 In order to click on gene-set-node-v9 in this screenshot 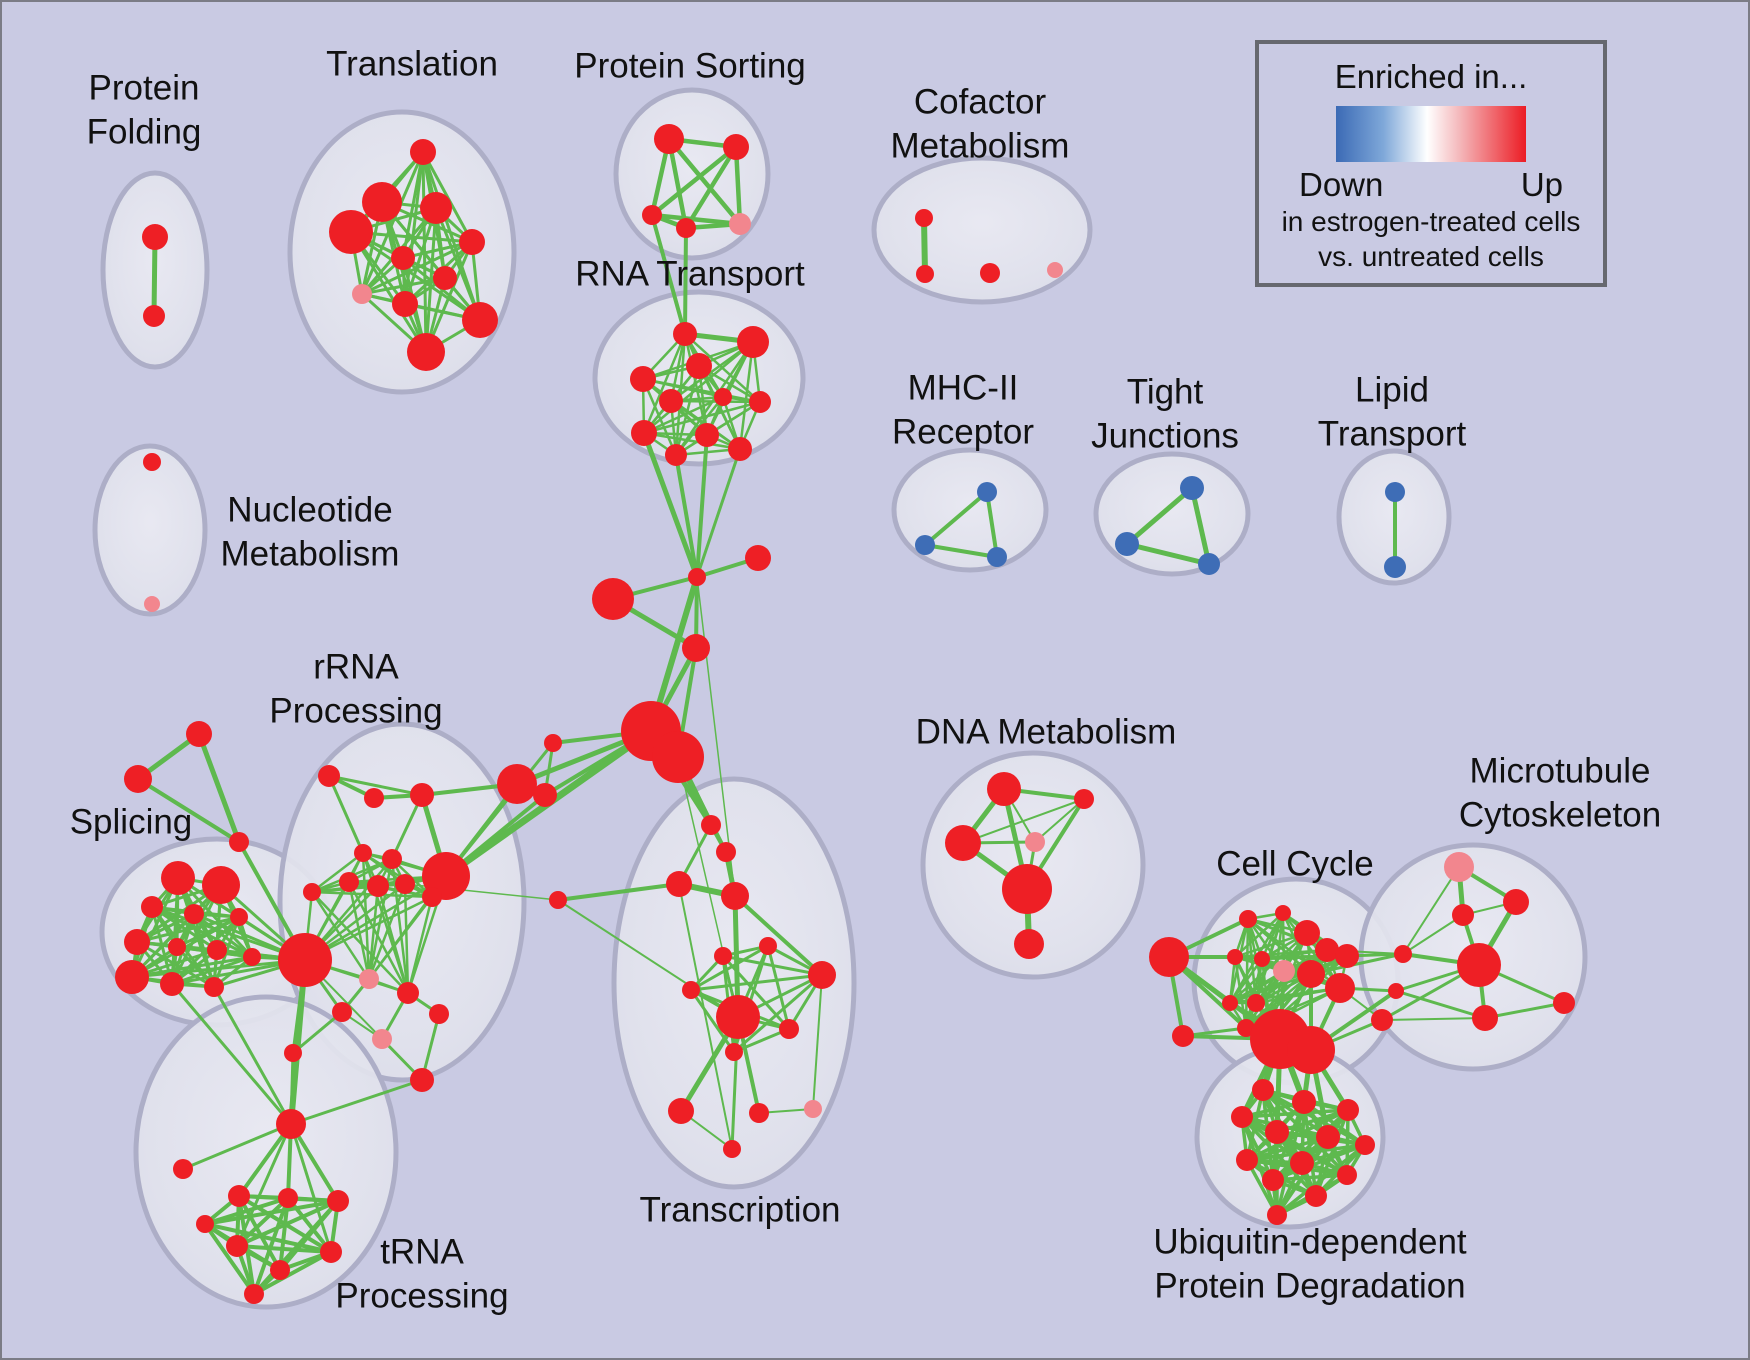, I will do `click(1311, 974)`.